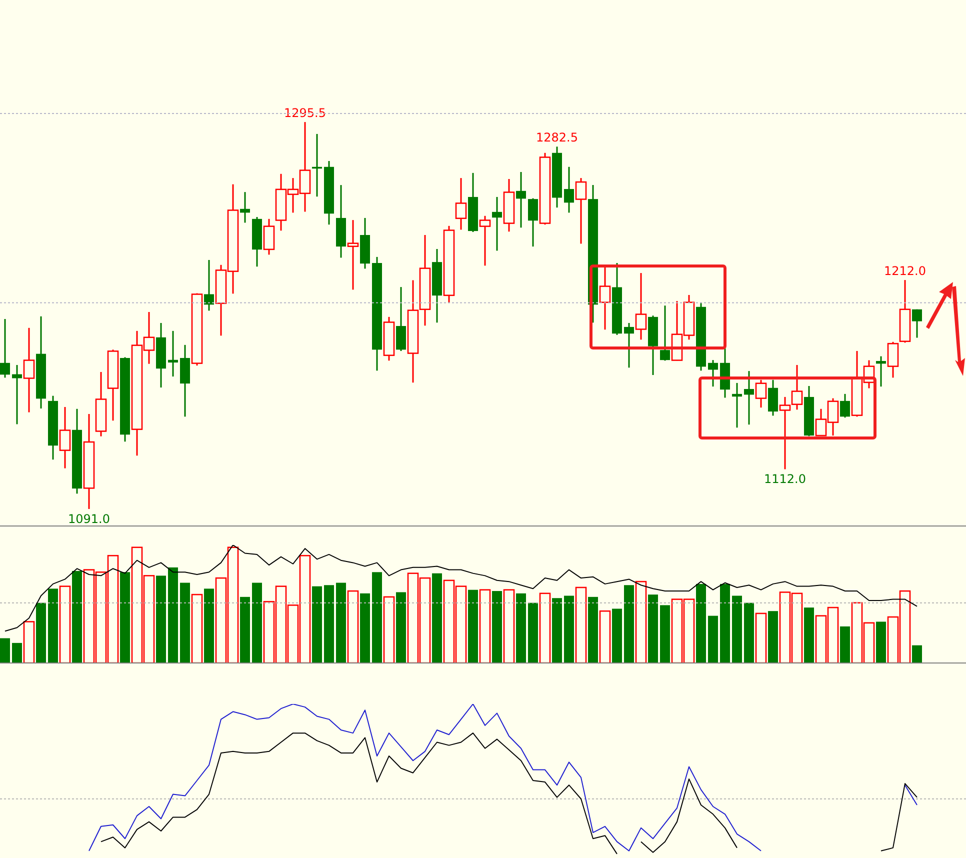  What do you see at coordinates (905, 271) in the screenshot?
I see `text: 1212.0` at bounding box center [905, 271].